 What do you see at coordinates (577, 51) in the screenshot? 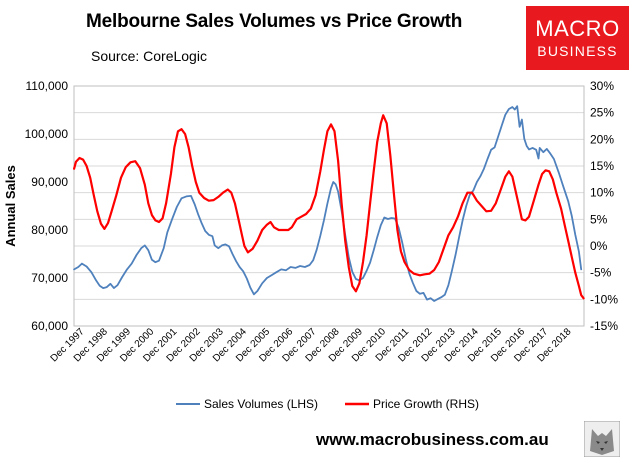
I see `logo-line-2: BUSINESS` at bounding box center [577, 51].